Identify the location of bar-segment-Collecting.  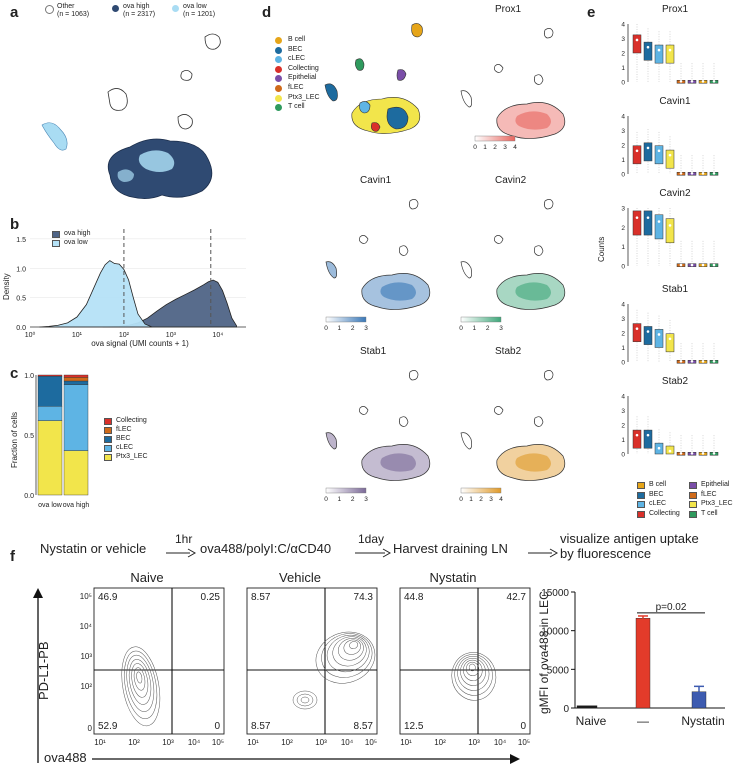
(50, 375).